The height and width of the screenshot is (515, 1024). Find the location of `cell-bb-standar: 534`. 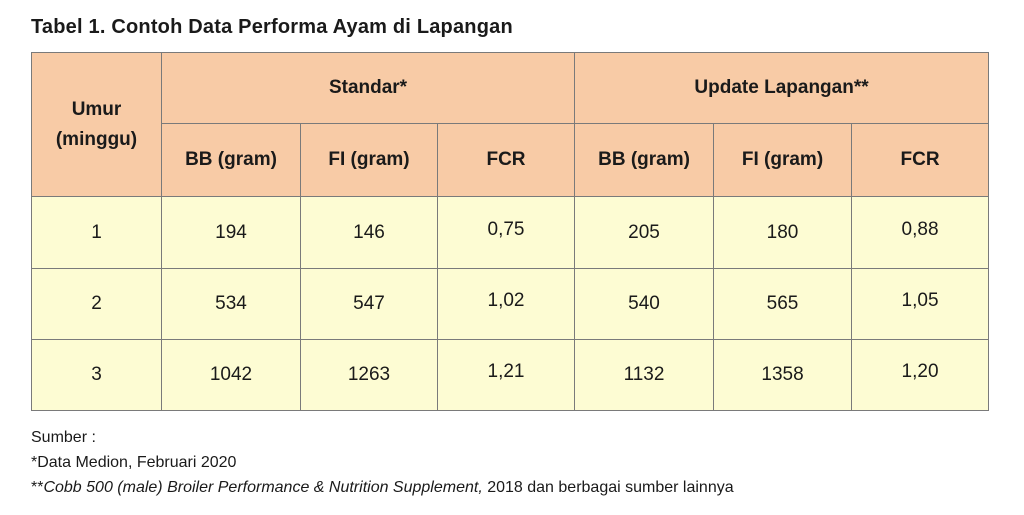

cell-bb-standar: 534 is located at coordinates (231, 304).